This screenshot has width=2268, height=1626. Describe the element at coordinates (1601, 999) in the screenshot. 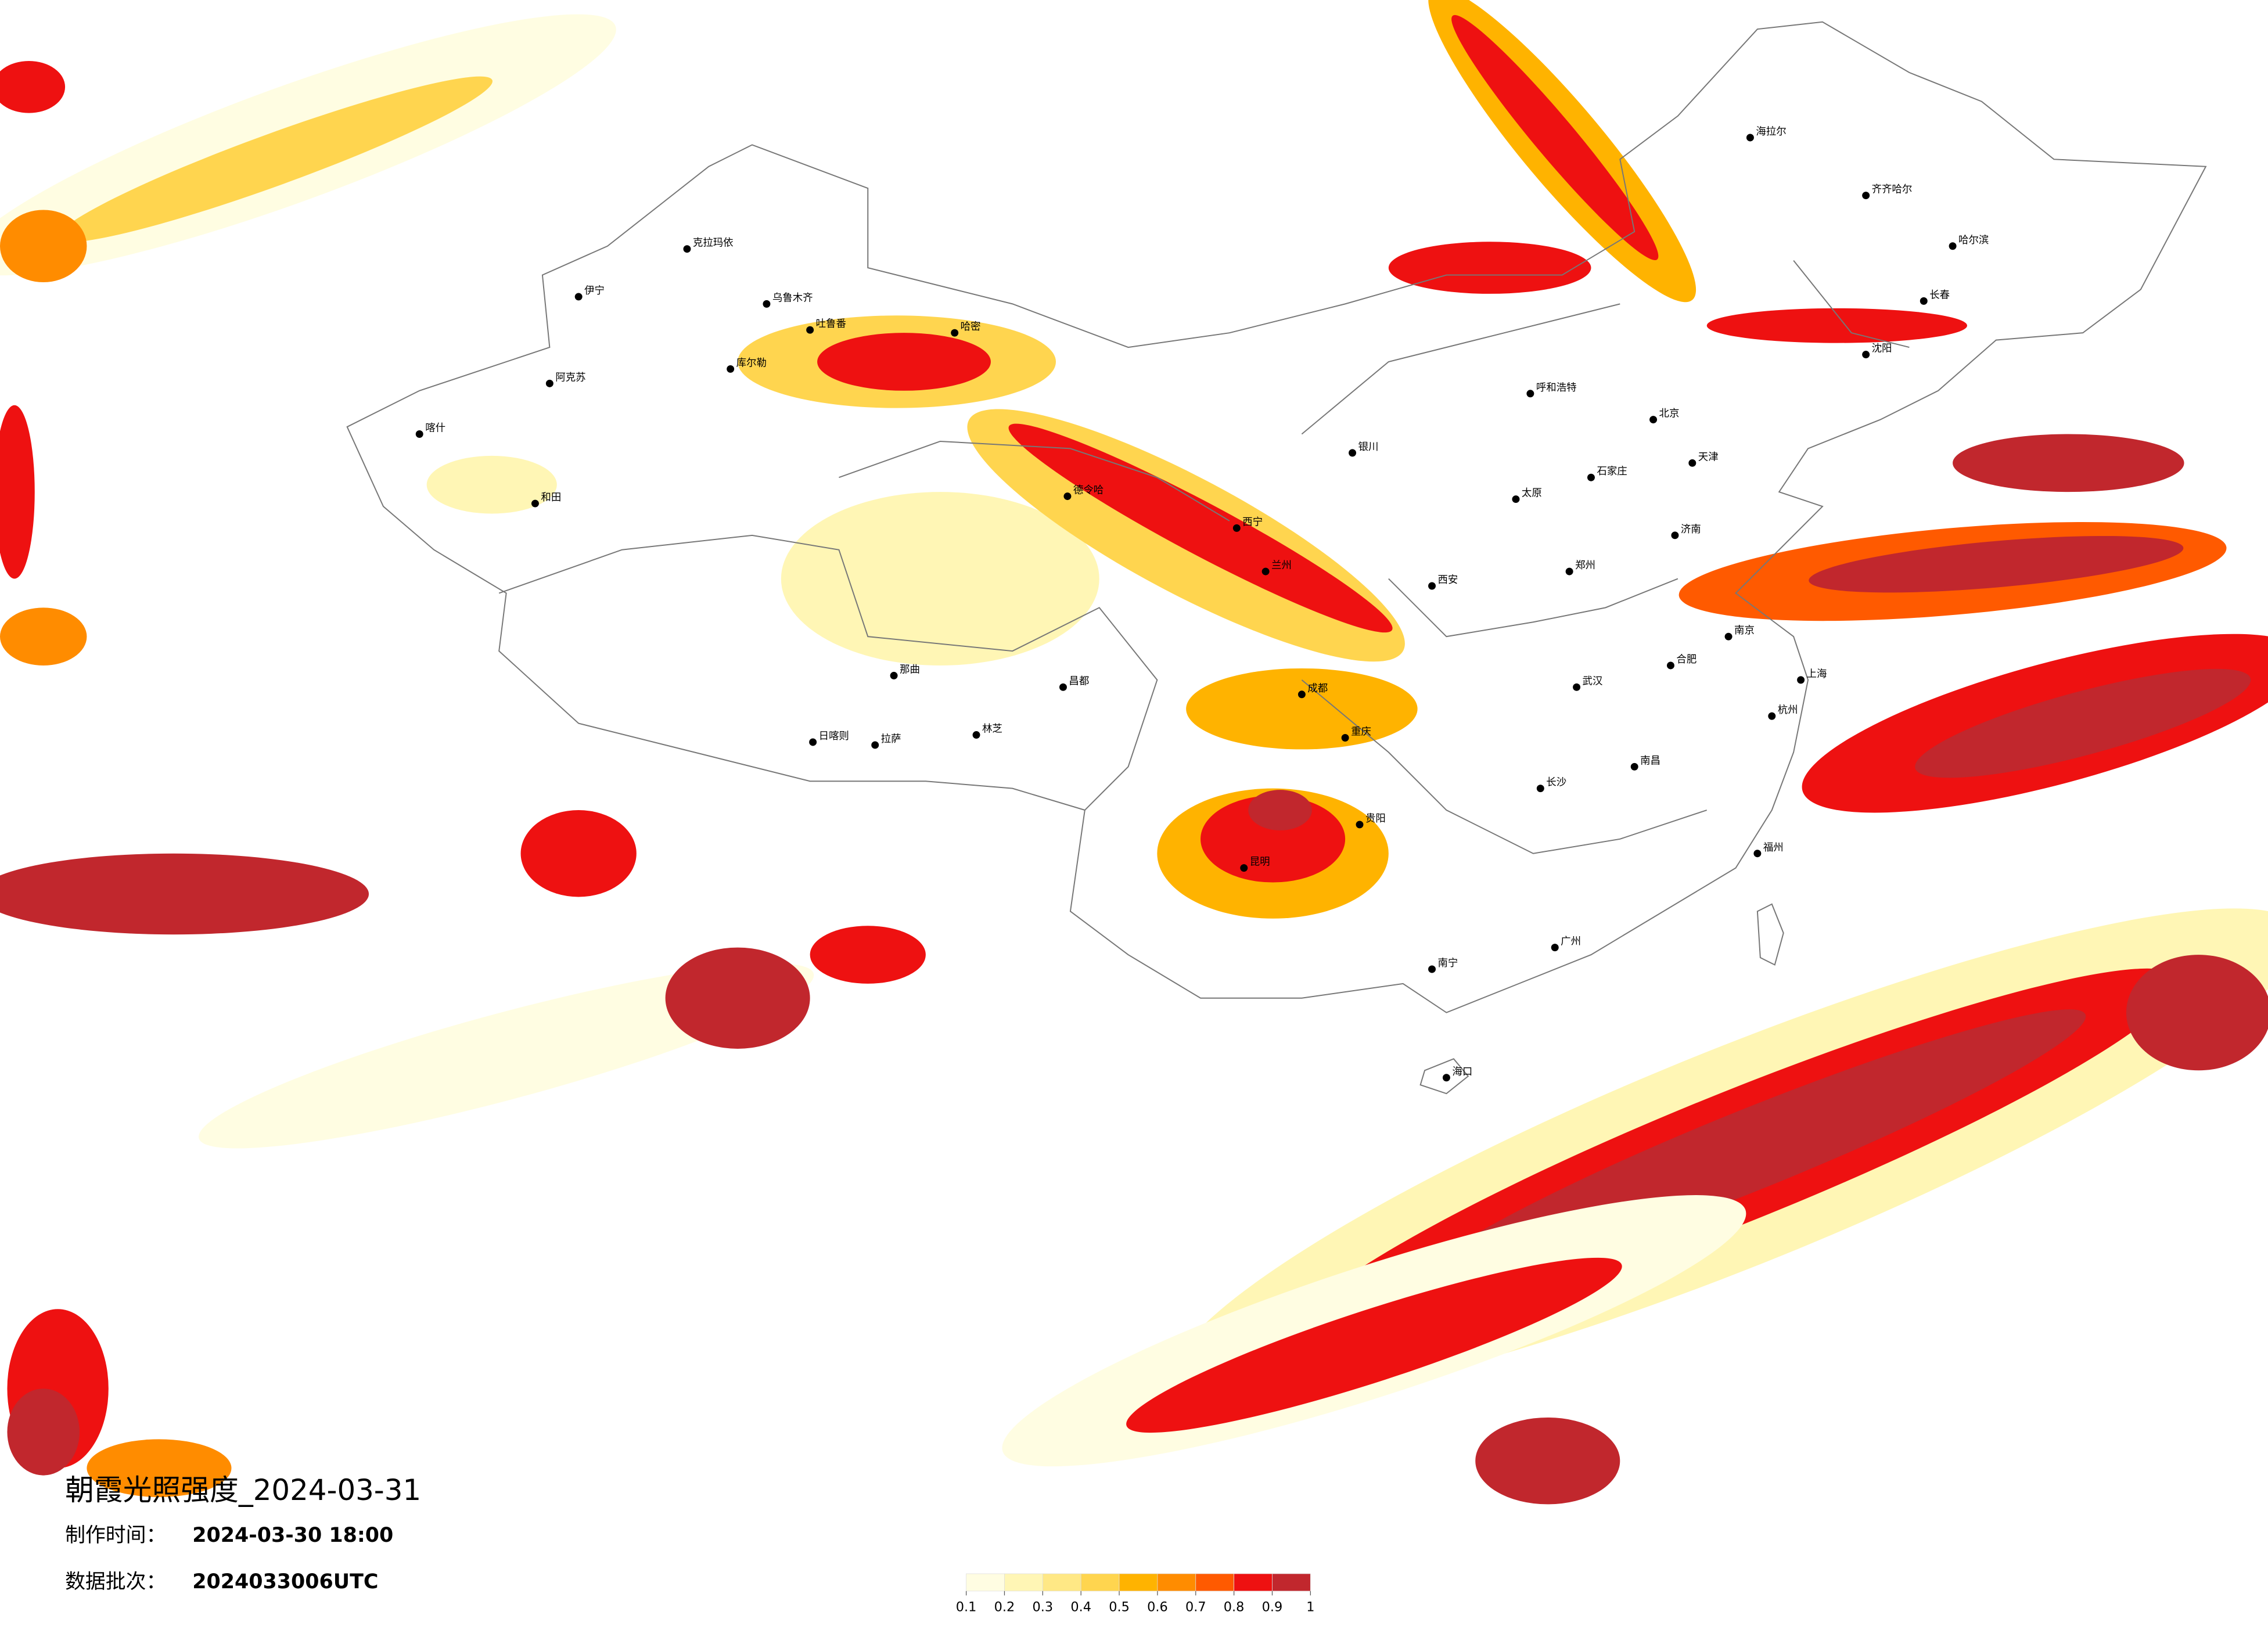

I see `island-border` at that location.